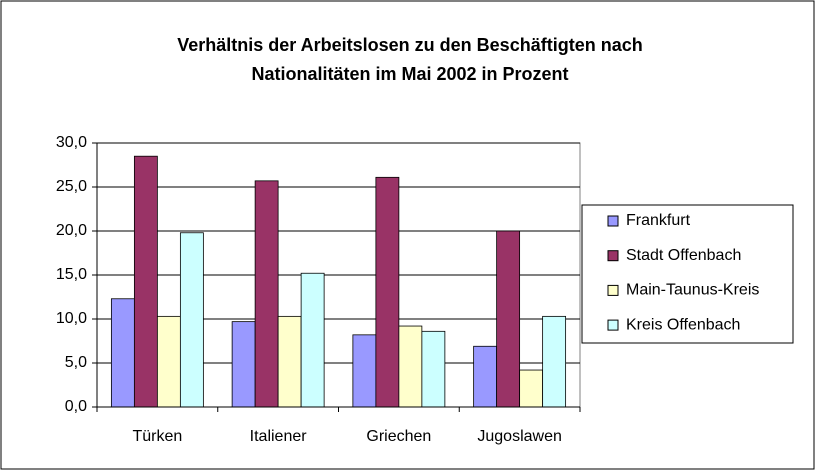  What do you see at coordinates (692, 290) in the screenshot?
I see `legend-label: Main-Taunus-Kreis` at bounding box center [692, 290].